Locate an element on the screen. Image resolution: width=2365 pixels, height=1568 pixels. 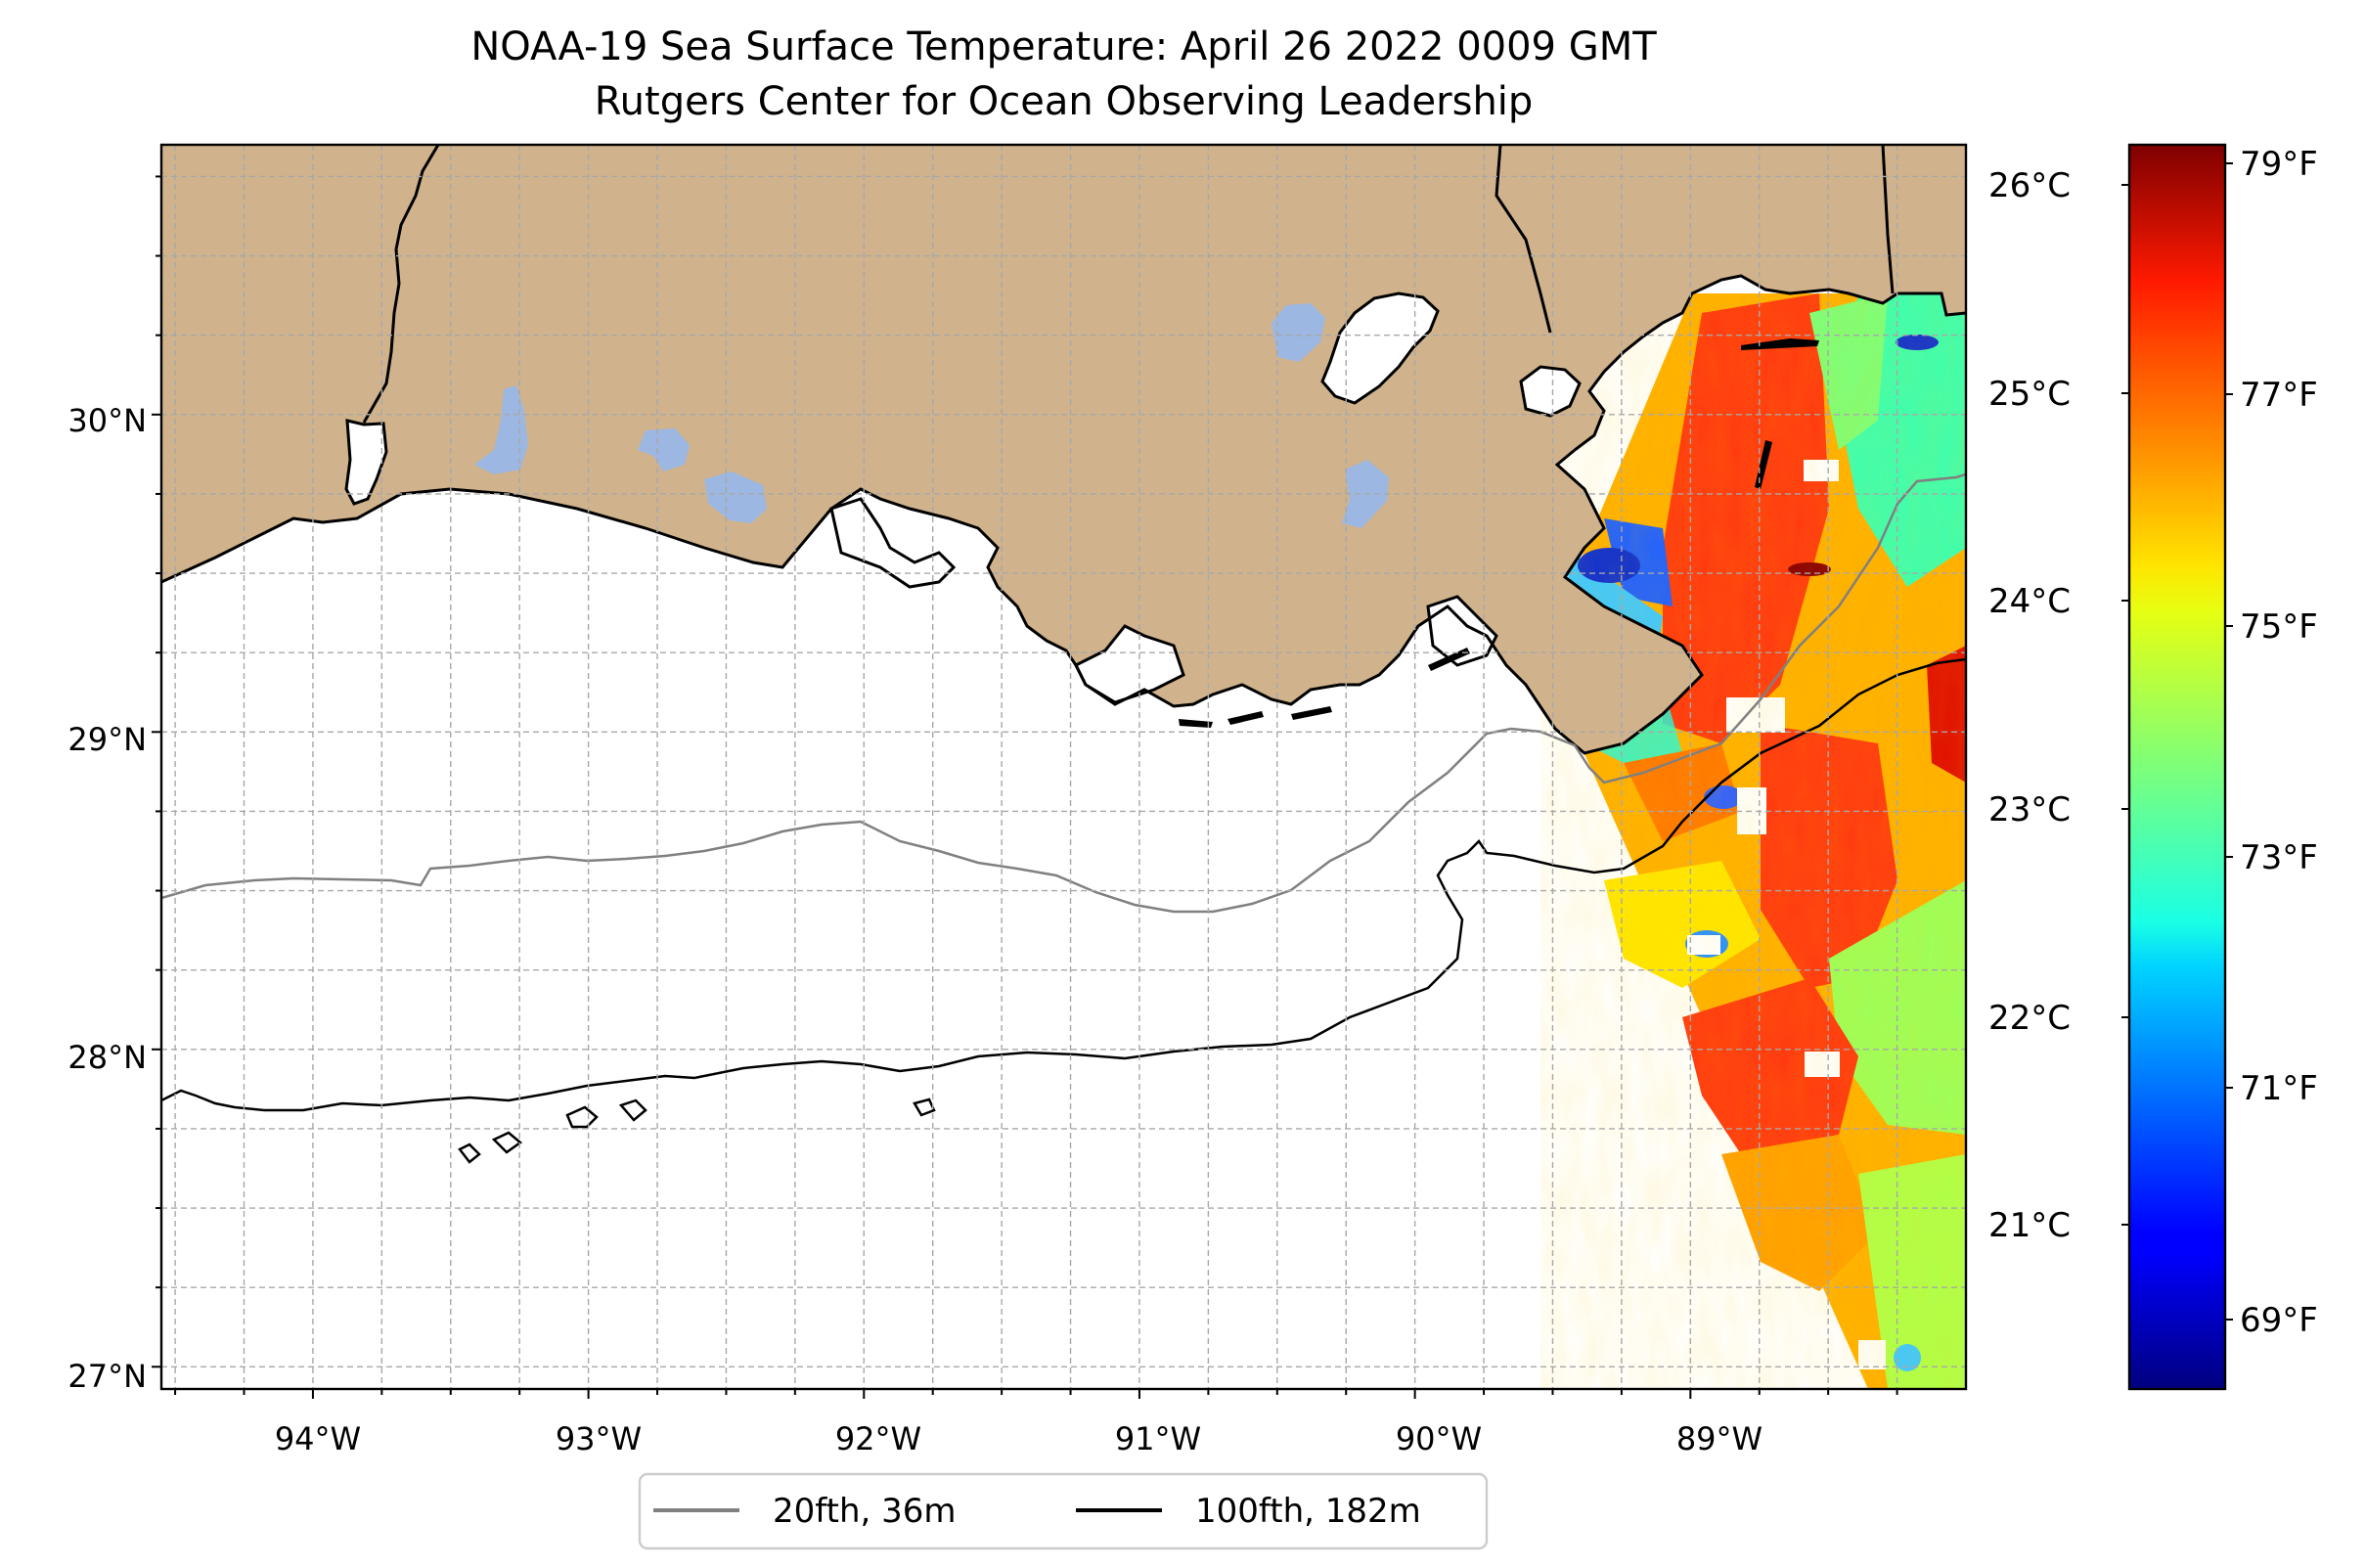
fahrenheit-tick-label: 77°F is located at coordinates (2279, 395).